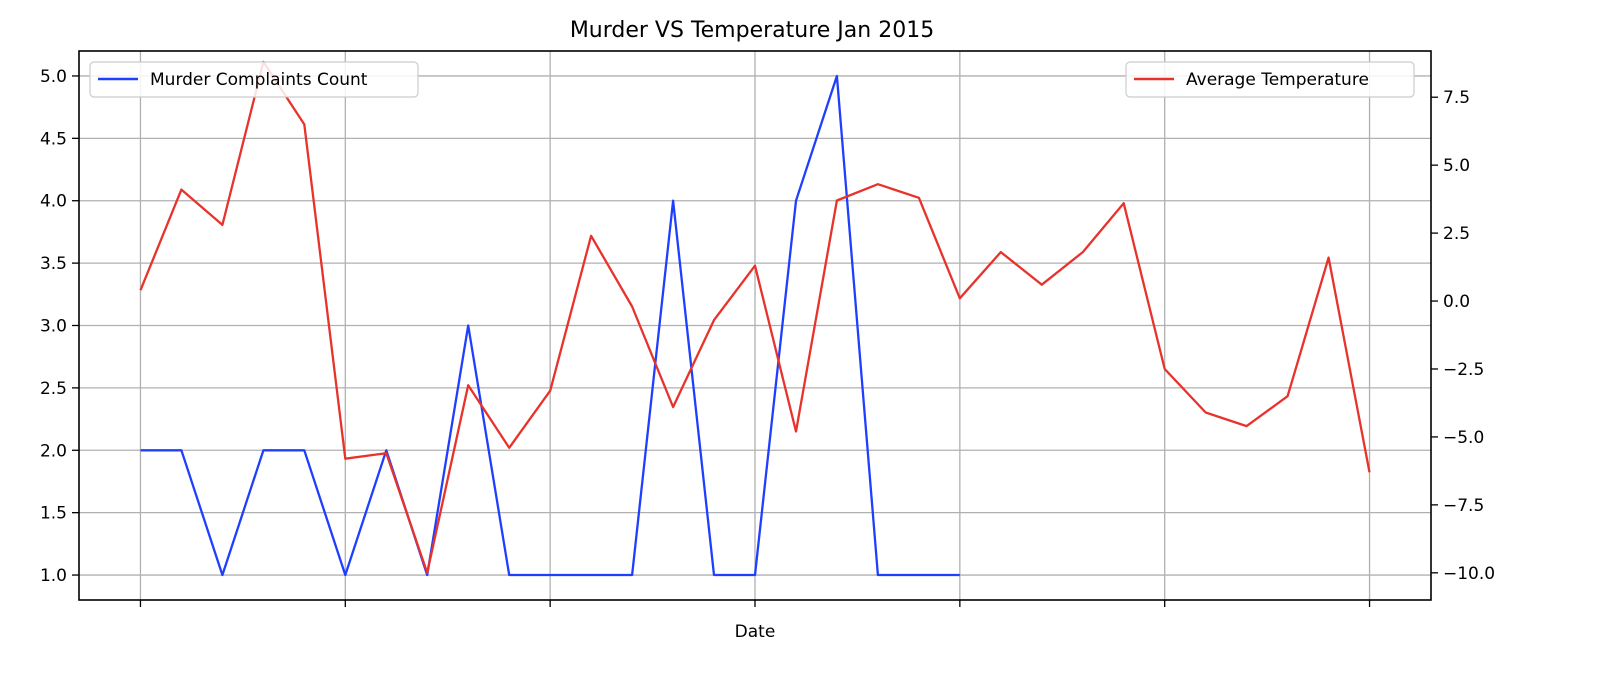  What do you see at coordinates (53, 389) in the screenshot?
I see `left-tick-label: 2.5` at bounding box center [53, 389].